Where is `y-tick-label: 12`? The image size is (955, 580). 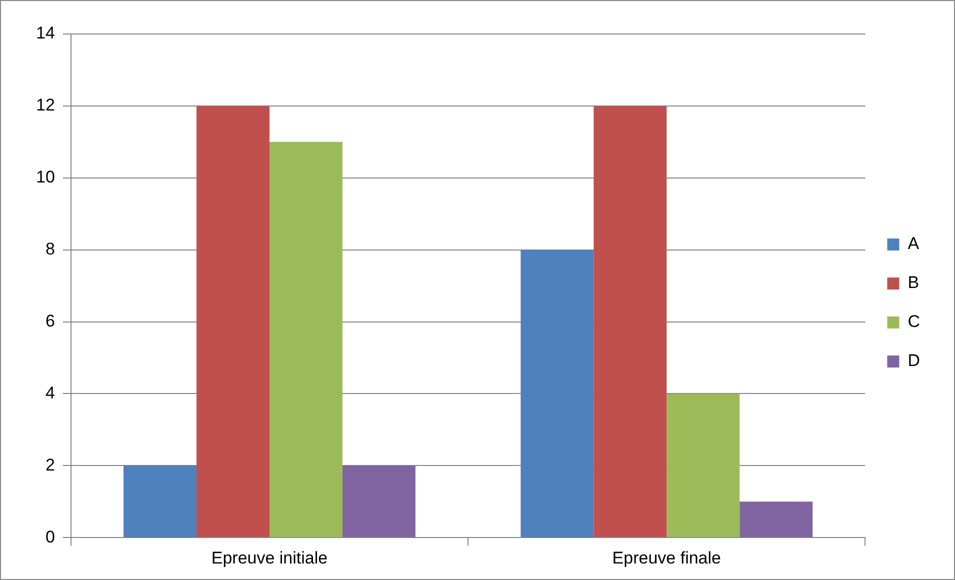 y-tick-label: 12 is located at coordinates (45, 105).